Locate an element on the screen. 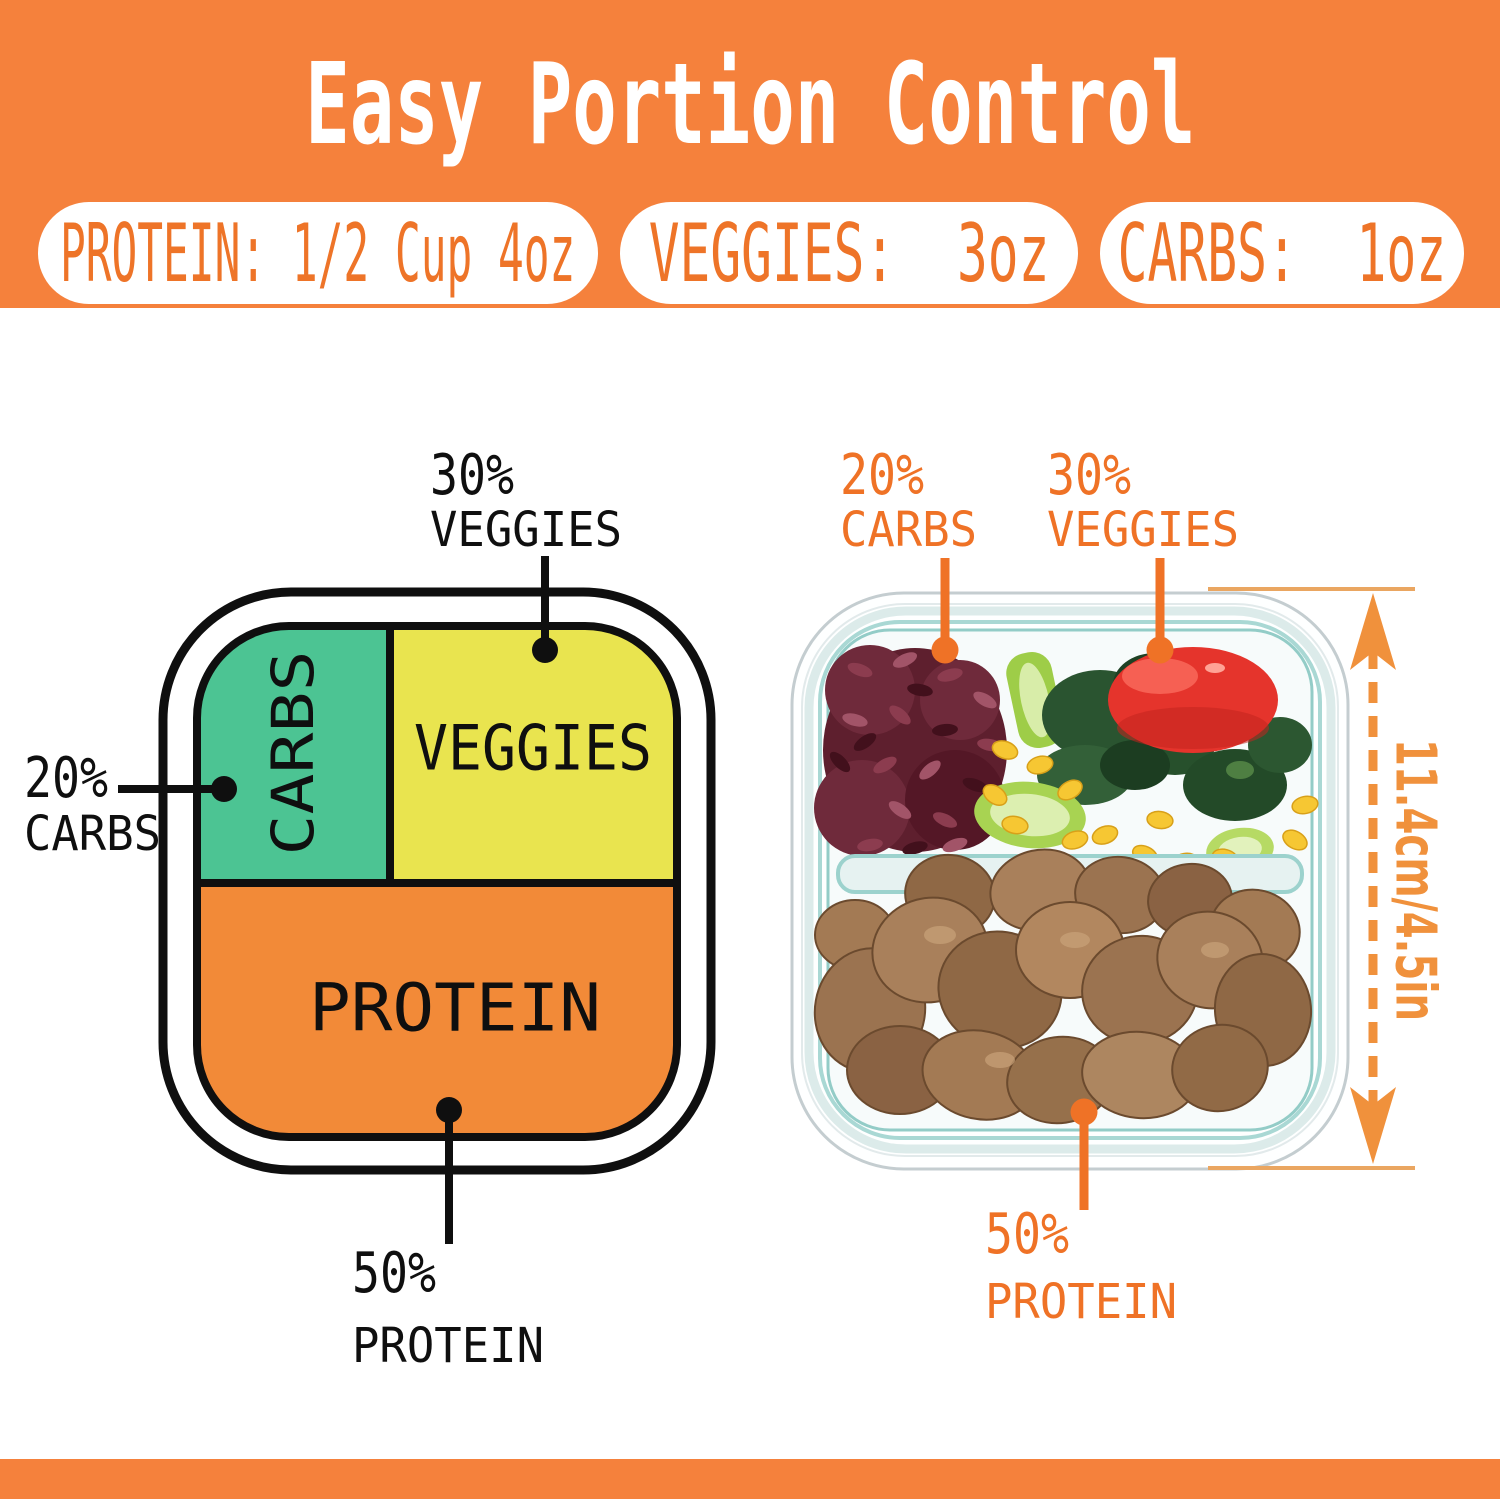  pill-label: VEGGIES: 3oz is located at coordinates (849, 253).